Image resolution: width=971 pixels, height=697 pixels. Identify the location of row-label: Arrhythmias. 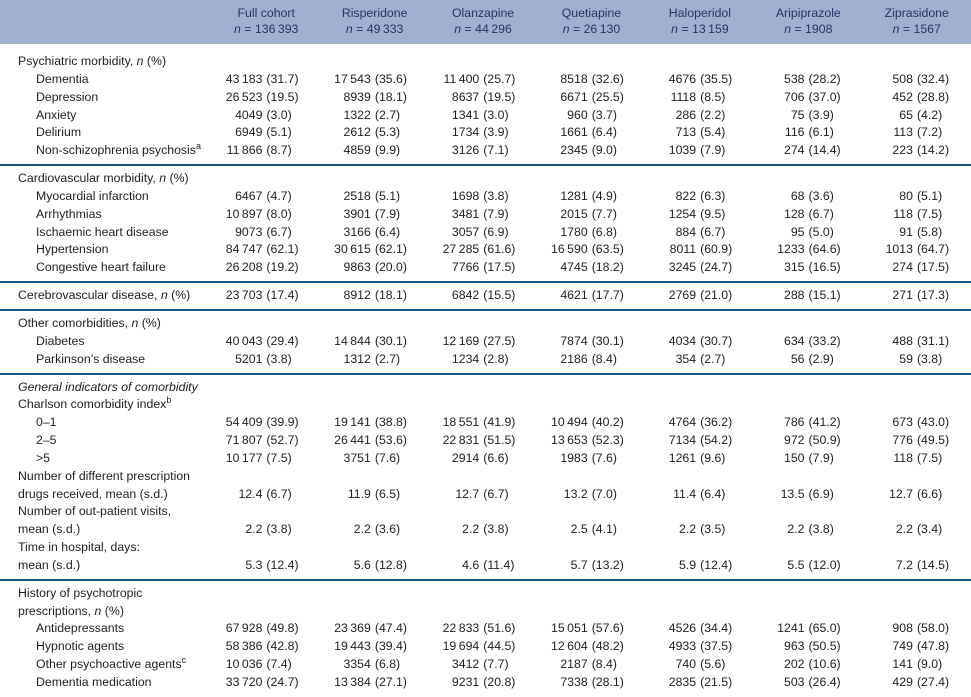
(69, 213).